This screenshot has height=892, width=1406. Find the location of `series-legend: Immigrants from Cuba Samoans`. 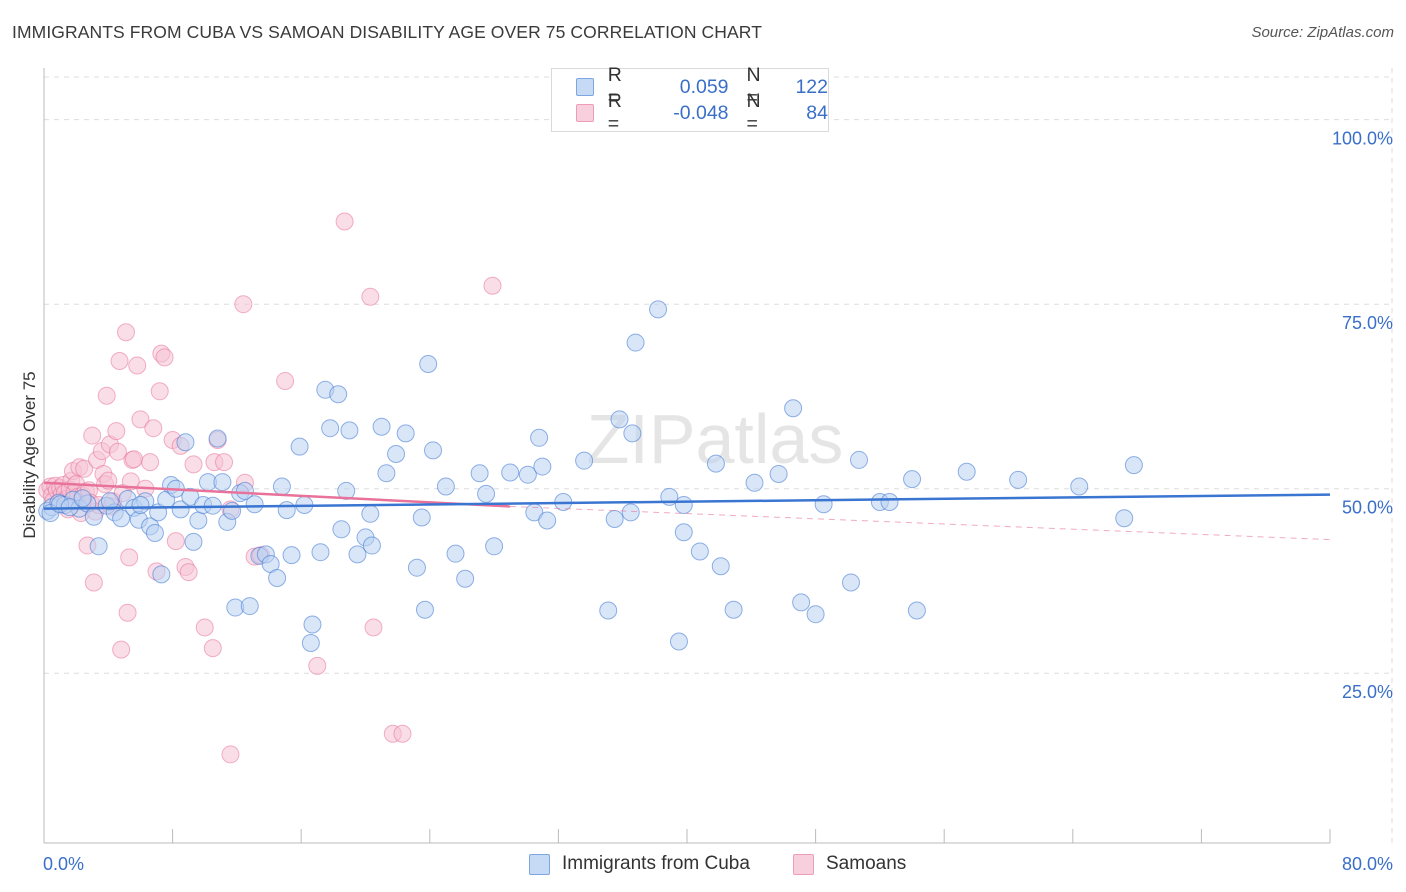

series-legend: Immigrants from Cuba Samoans is located at coordinates (703, 864).